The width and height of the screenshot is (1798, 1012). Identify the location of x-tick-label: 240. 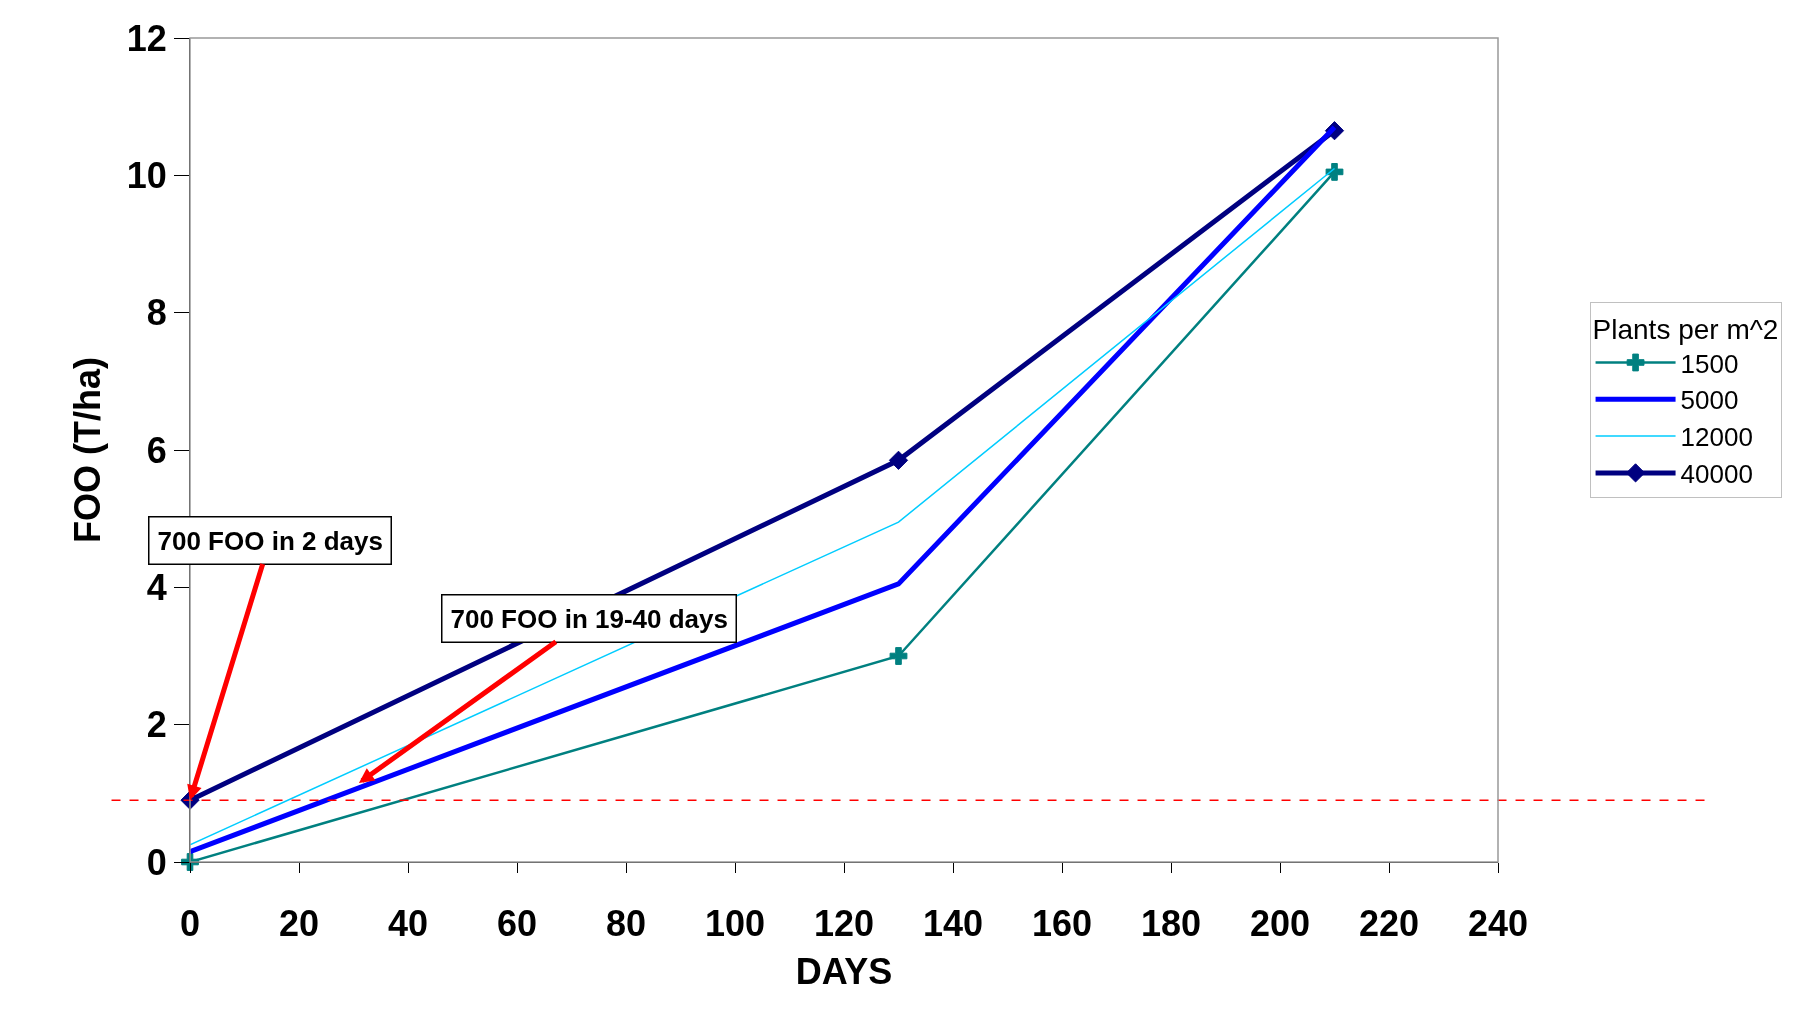
(1498, 924).